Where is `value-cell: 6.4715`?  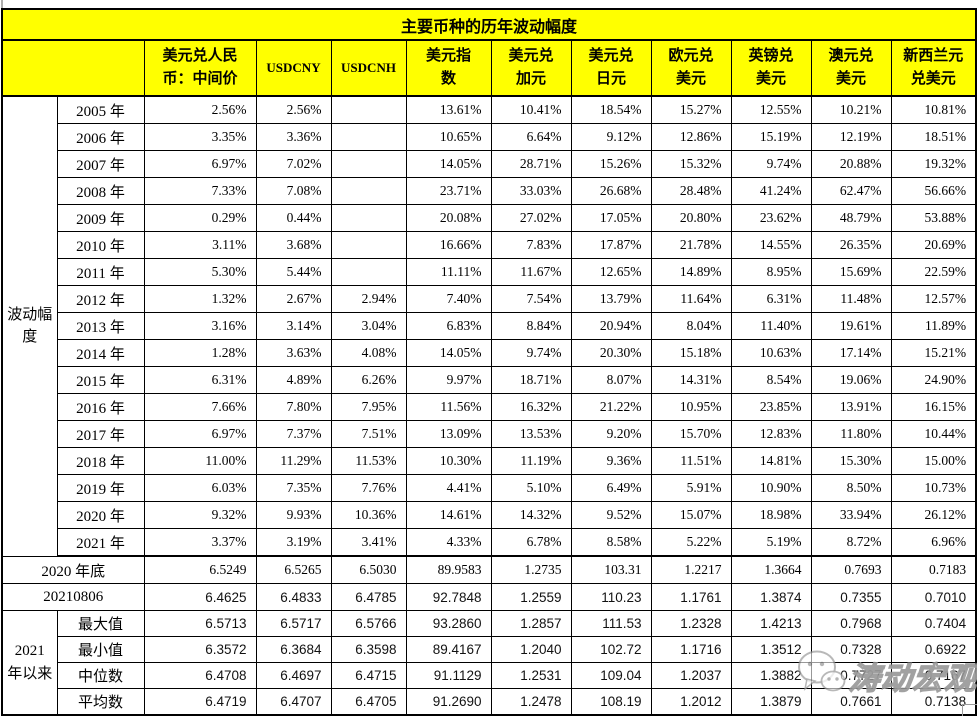 value-cell: 6.4715 is located at coordinates (368, 675).